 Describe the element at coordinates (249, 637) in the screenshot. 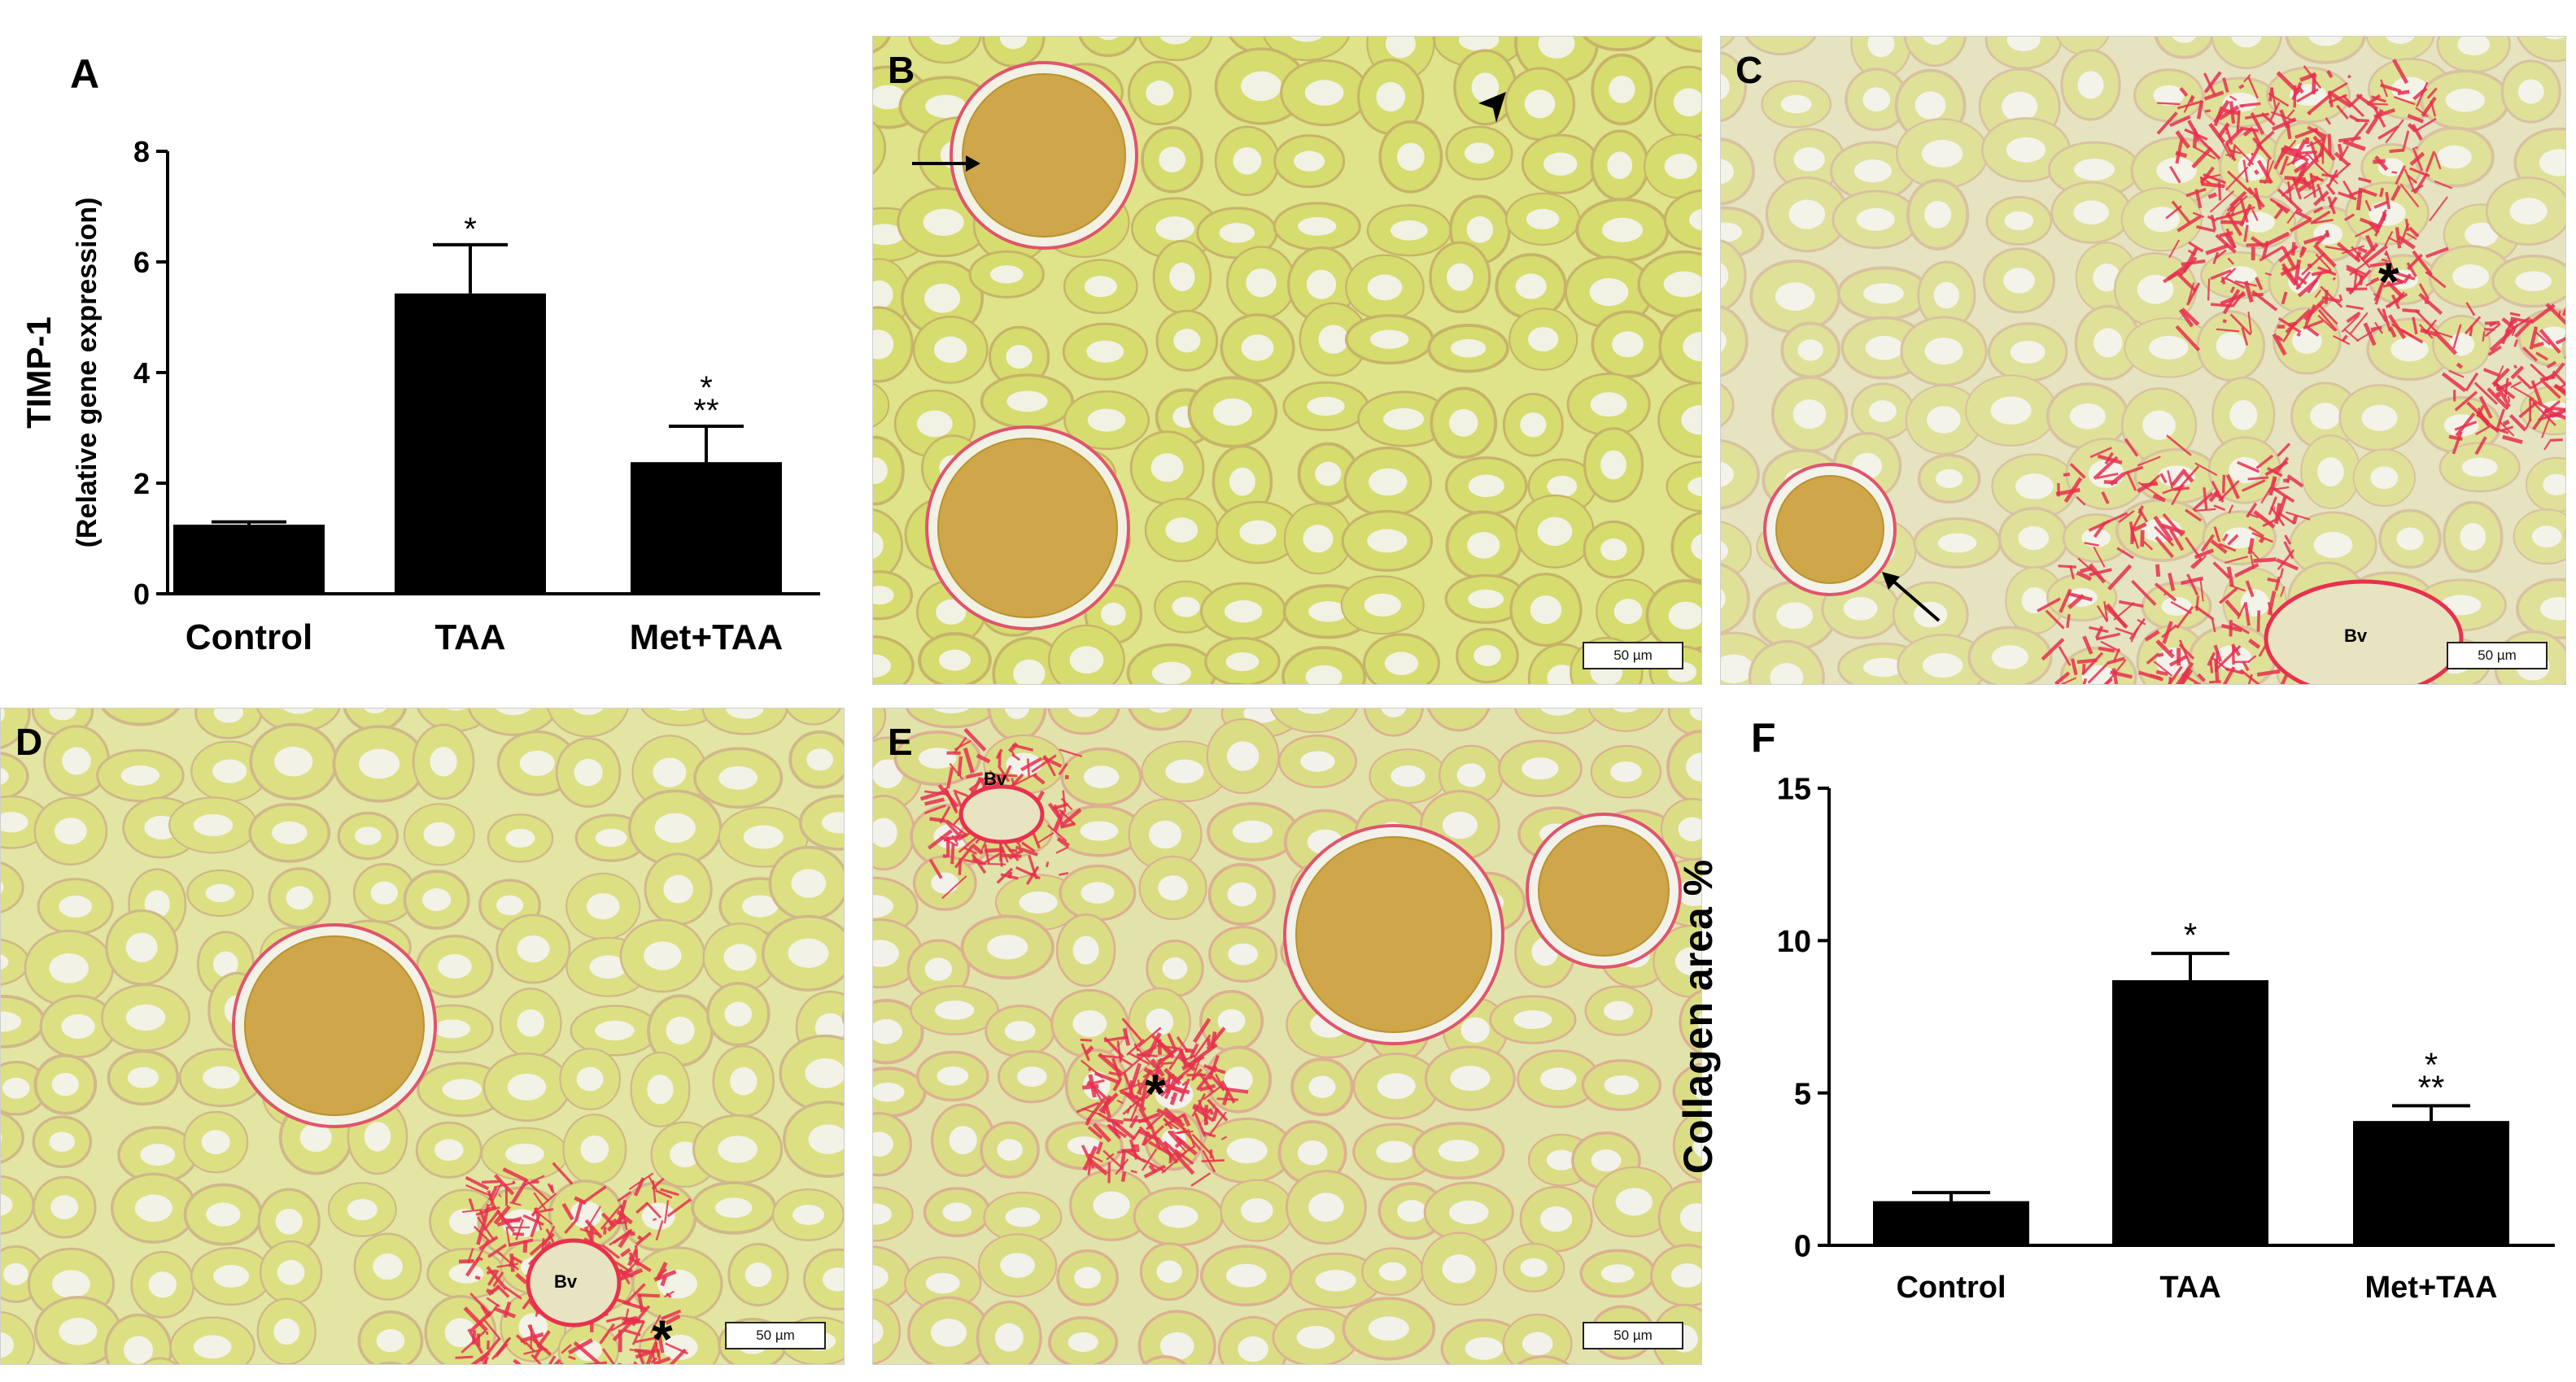

I see `x-tick-label: Control` at that location.